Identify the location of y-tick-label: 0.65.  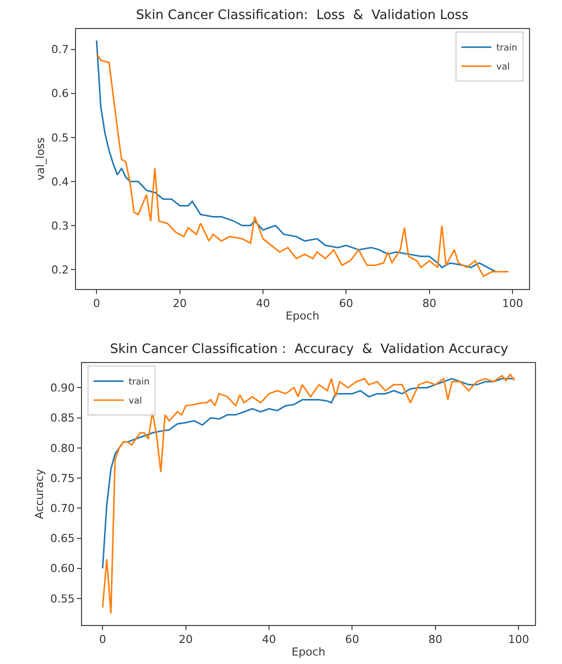
(62, 539).